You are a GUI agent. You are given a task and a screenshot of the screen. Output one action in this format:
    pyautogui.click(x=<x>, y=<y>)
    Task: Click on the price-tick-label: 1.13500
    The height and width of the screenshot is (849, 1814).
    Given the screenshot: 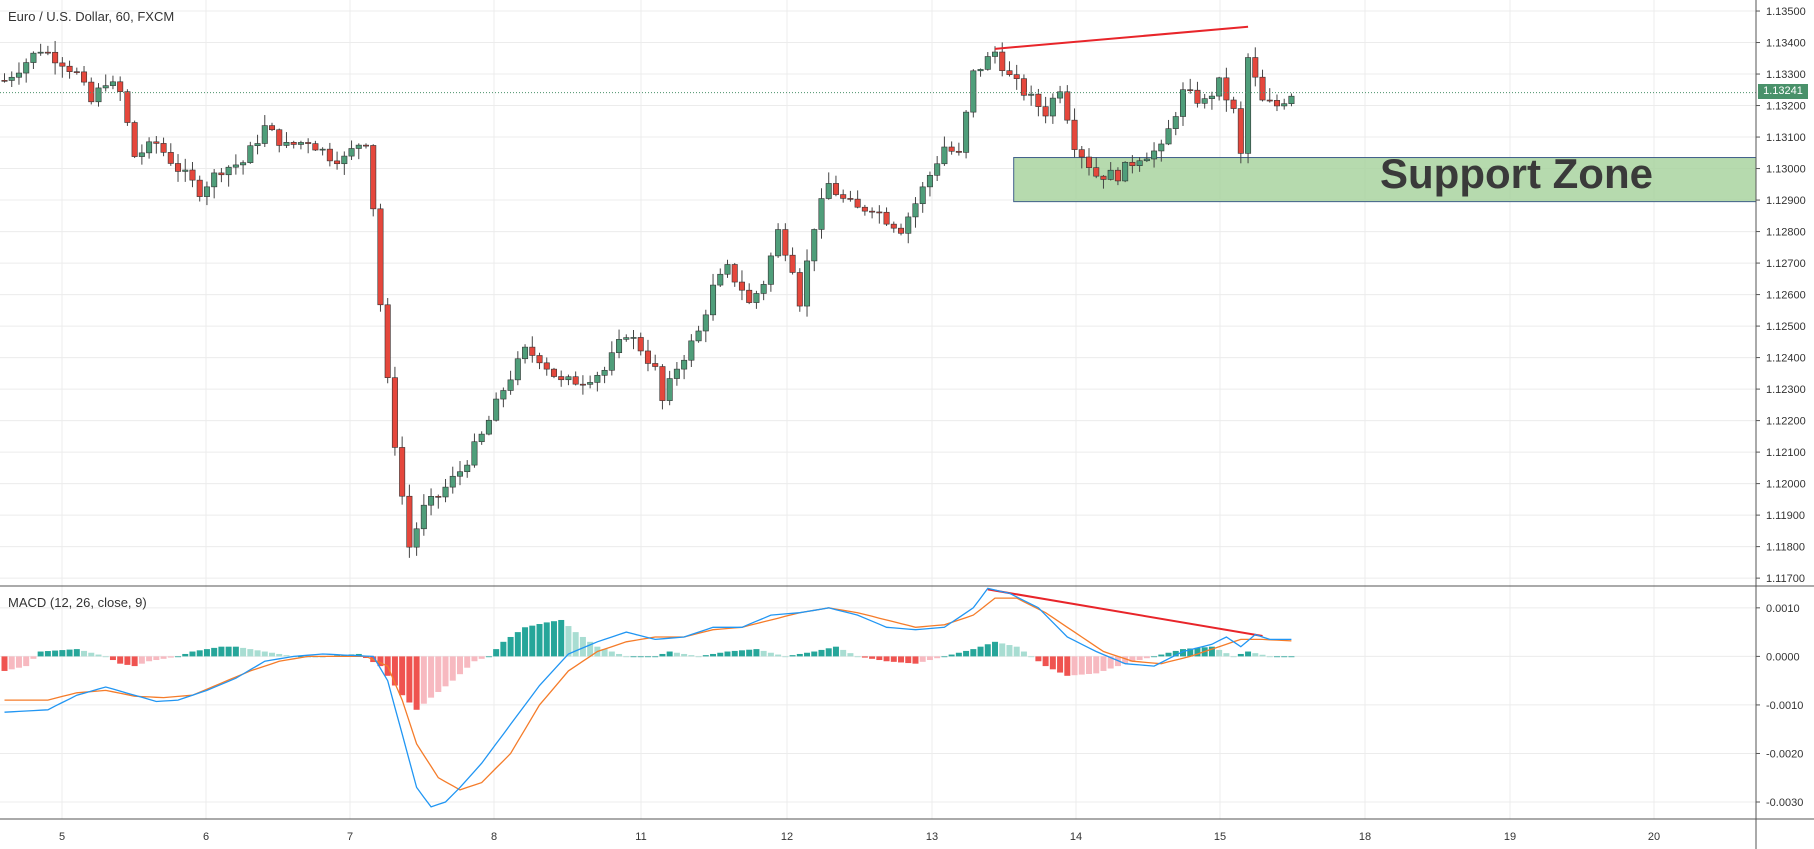 What is the action you would take?
    pyautogui.click(x=1786, y=12)
    